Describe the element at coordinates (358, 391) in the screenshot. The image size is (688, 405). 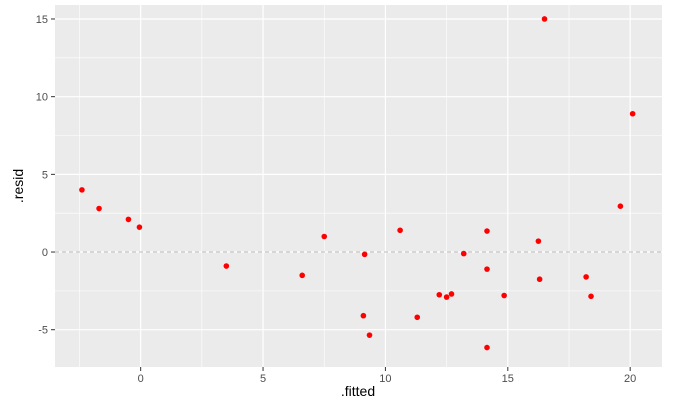
I see `x-axis-title: .fitted` at that location.